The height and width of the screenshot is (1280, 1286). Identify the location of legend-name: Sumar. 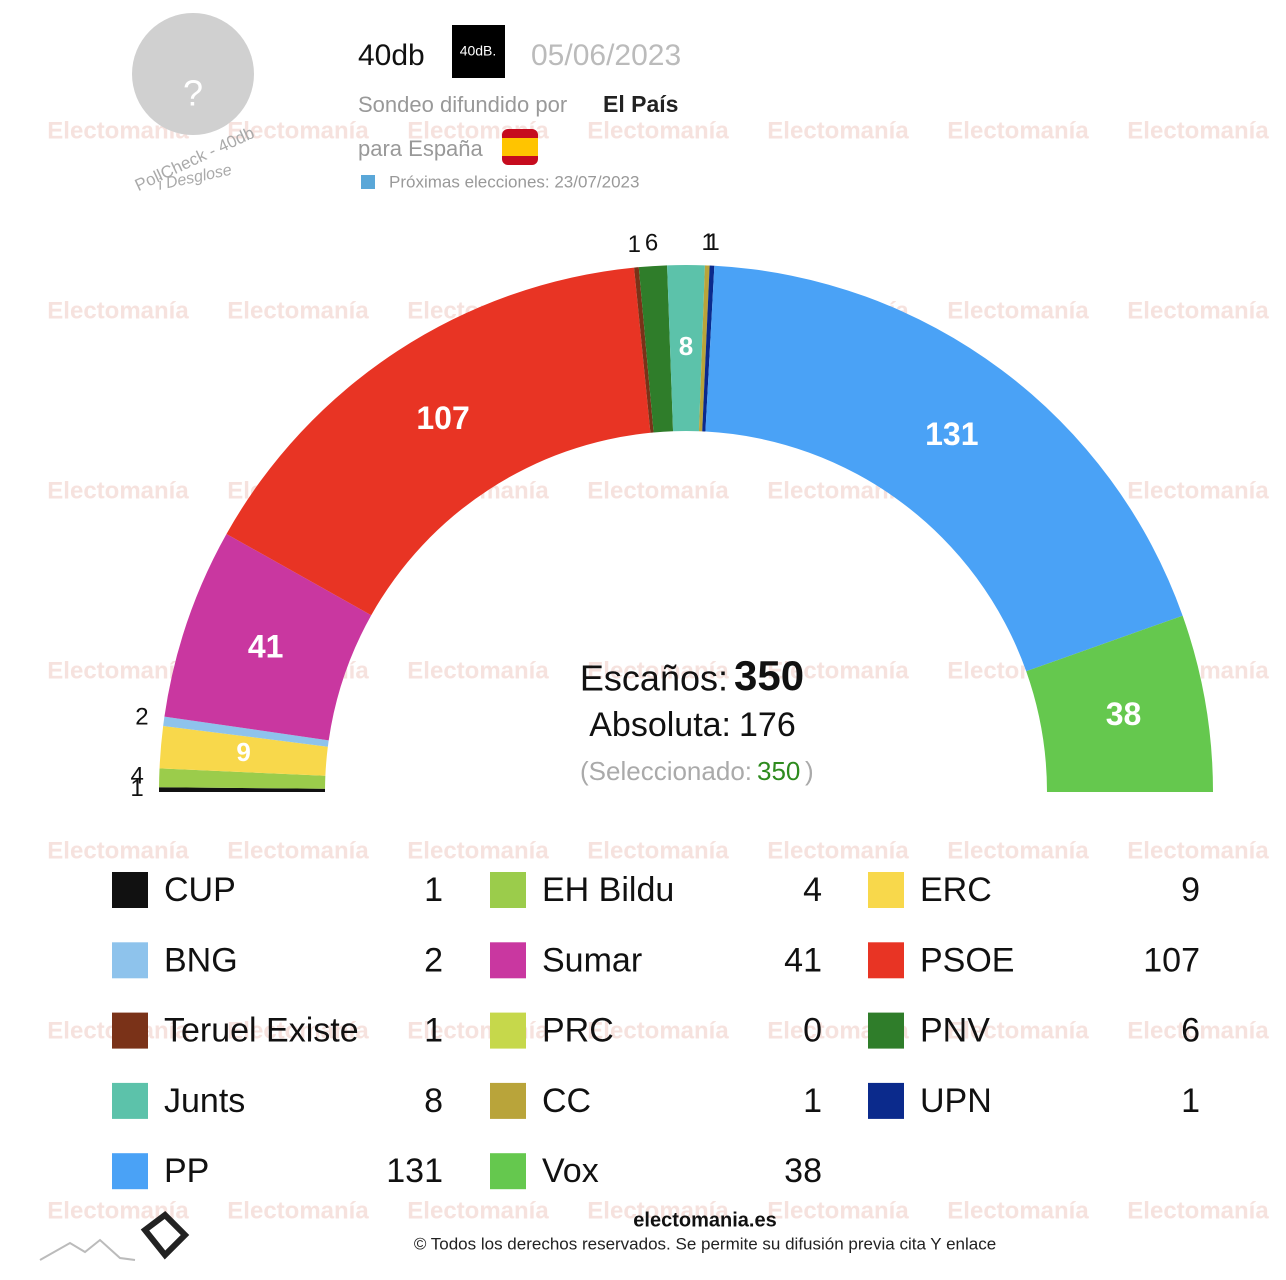
(592, 960).